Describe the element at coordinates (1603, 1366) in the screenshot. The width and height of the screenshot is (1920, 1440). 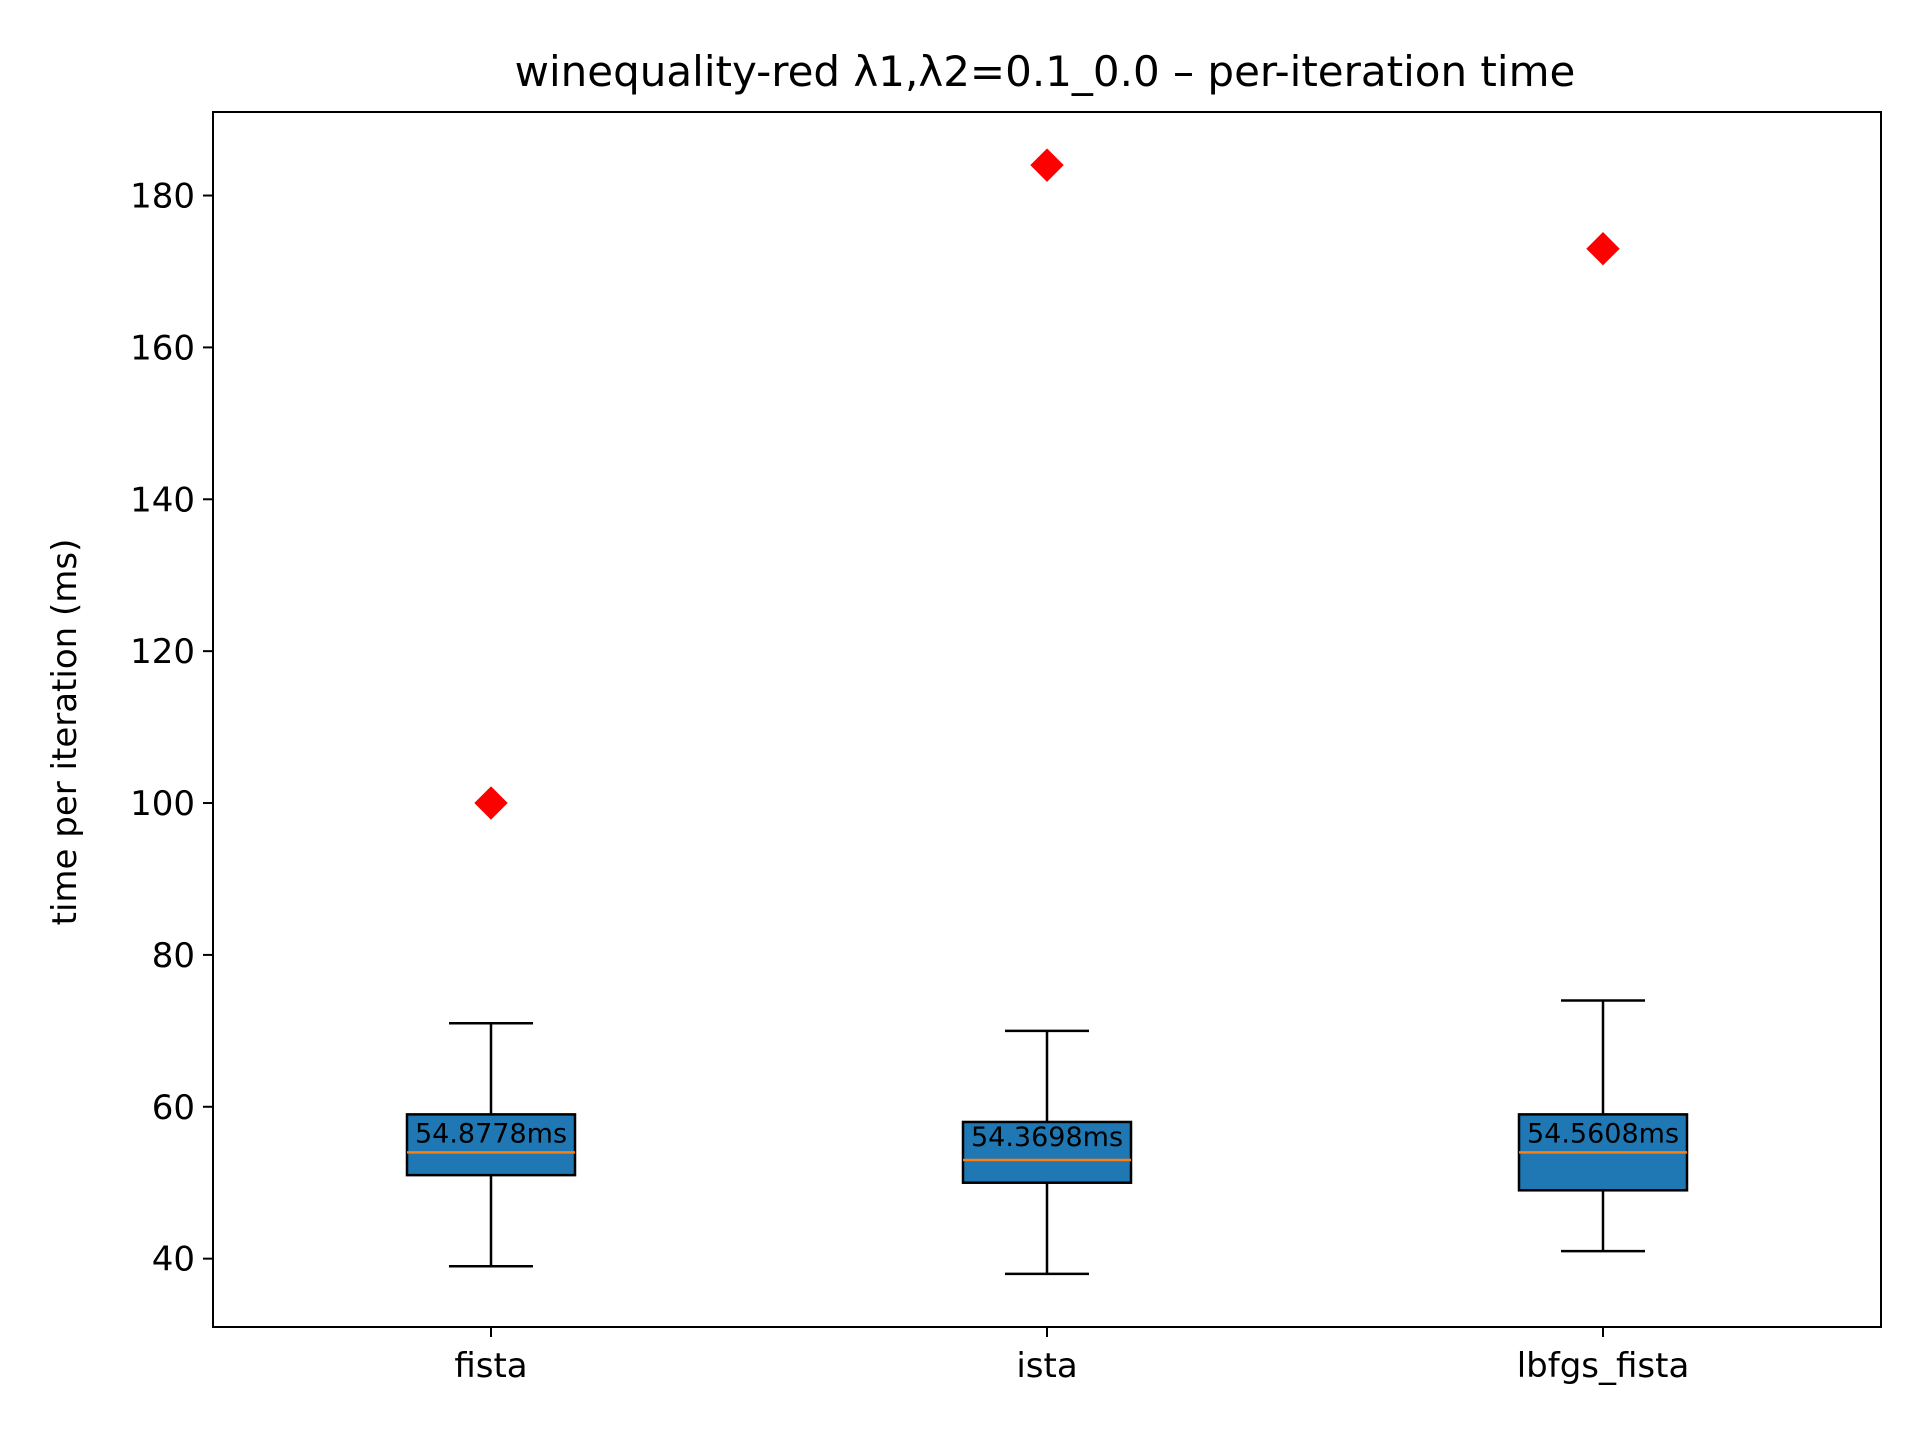
I see `x-tick-label: lbfgs_fista` at that location.